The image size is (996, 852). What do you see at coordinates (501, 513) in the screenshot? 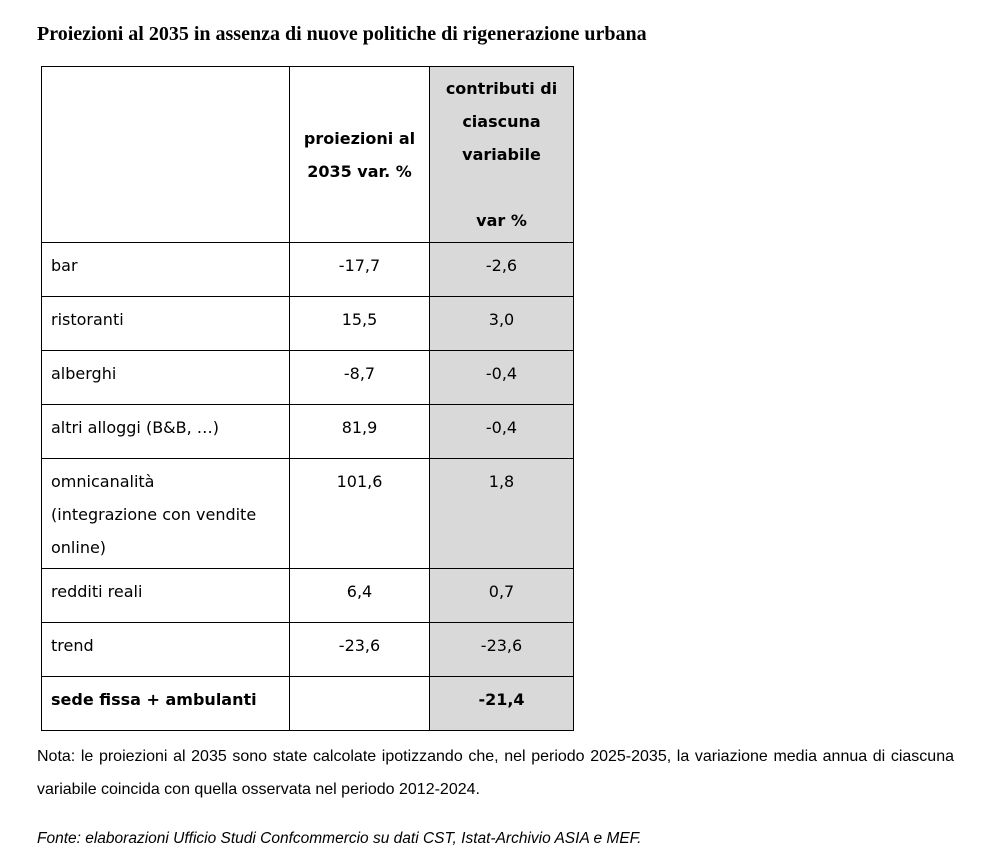
I see `row-contribution-value: 1,8` at bounding box center [501, 513].